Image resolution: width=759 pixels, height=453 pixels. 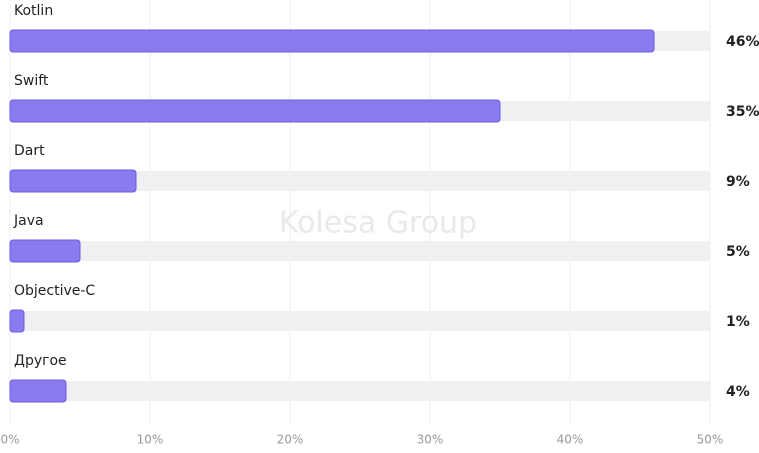 What do you see at coordinates (150, 440) in the screenshot?
I see `x-tick-label: 10%` at bounding box center [150, 440].